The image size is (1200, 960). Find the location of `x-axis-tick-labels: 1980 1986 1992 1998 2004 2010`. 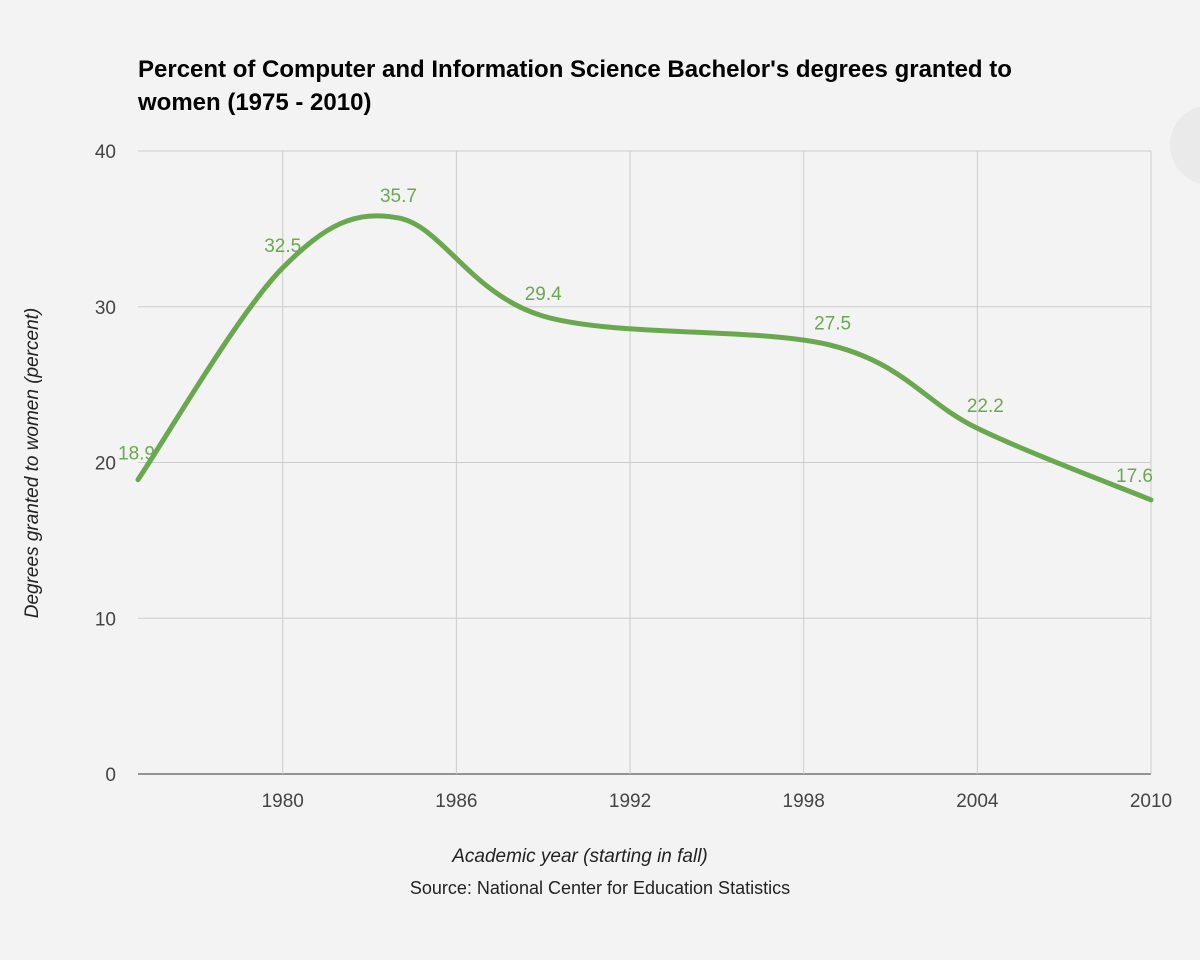

x-axis-tick-labels: 1980 1986 1992 1998 2004 2010 is located at coordinates (717, 801).